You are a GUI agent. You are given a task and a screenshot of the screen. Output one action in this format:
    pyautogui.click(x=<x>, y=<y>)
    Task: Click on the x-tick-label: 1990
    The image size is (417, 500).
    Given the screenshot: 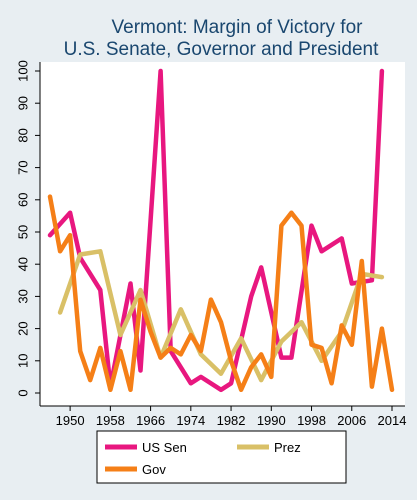 What is the action you would take?
    pyautogui.click(x=271, y=420)
    